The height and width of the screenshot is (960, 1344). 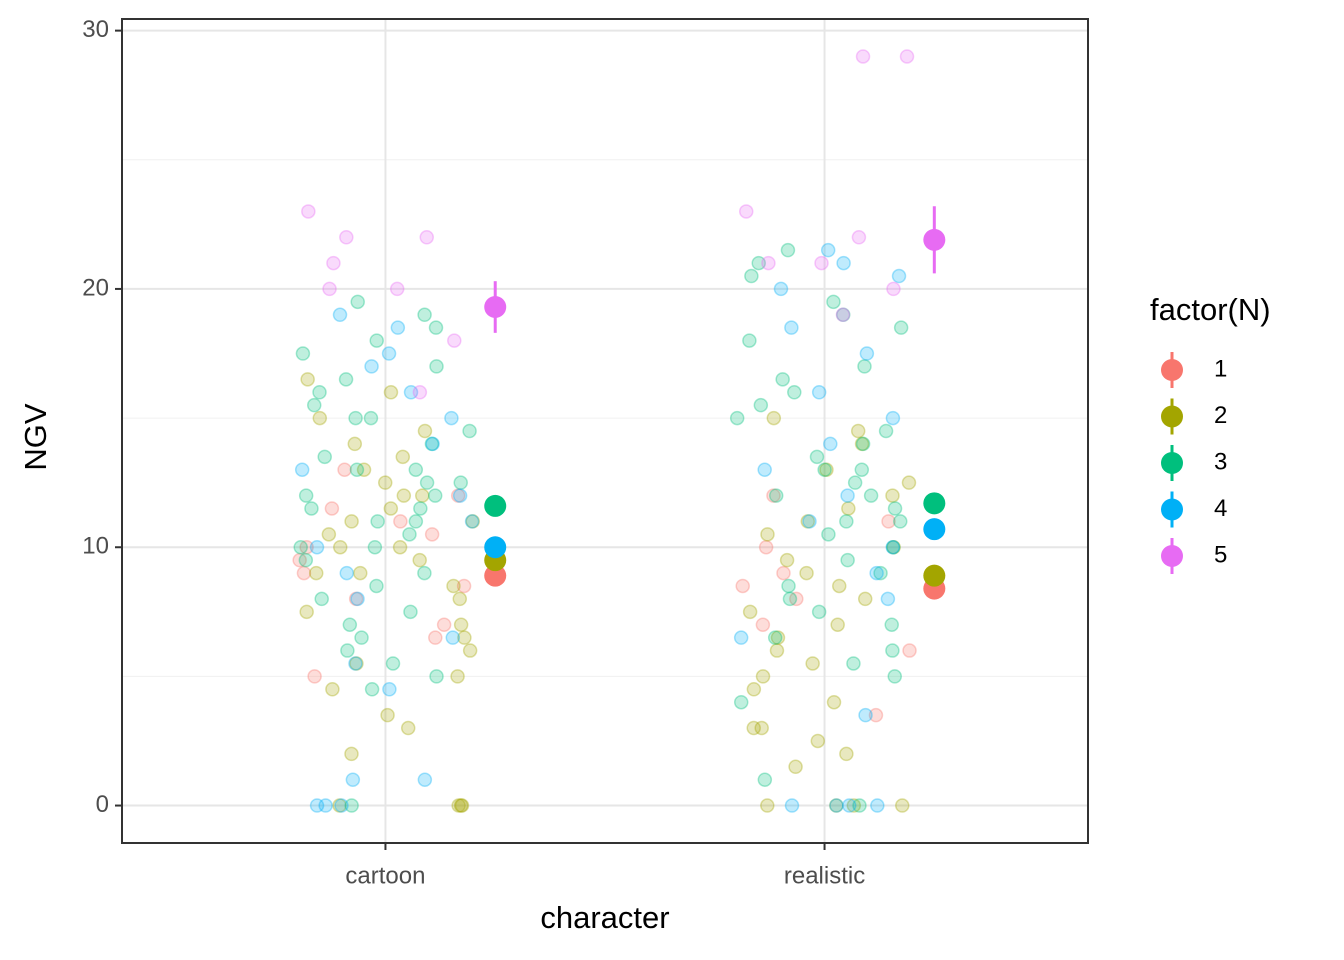 I want to click on legend-label: 1, so click(x=1220, y=368).